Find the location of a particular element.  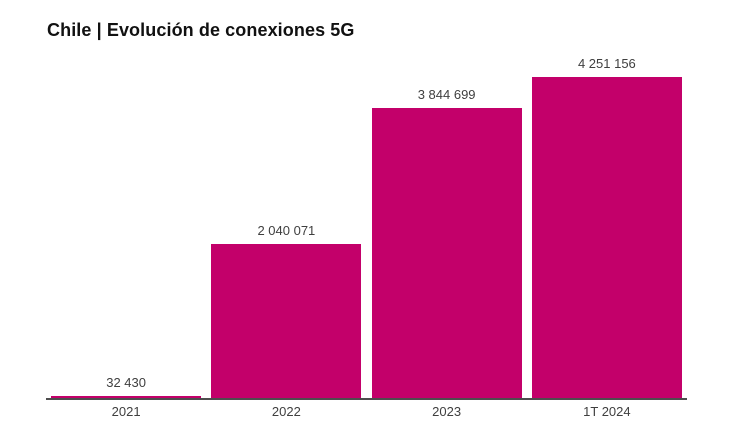

x-tick-label: 2022 is located at coordinates (286, 411).